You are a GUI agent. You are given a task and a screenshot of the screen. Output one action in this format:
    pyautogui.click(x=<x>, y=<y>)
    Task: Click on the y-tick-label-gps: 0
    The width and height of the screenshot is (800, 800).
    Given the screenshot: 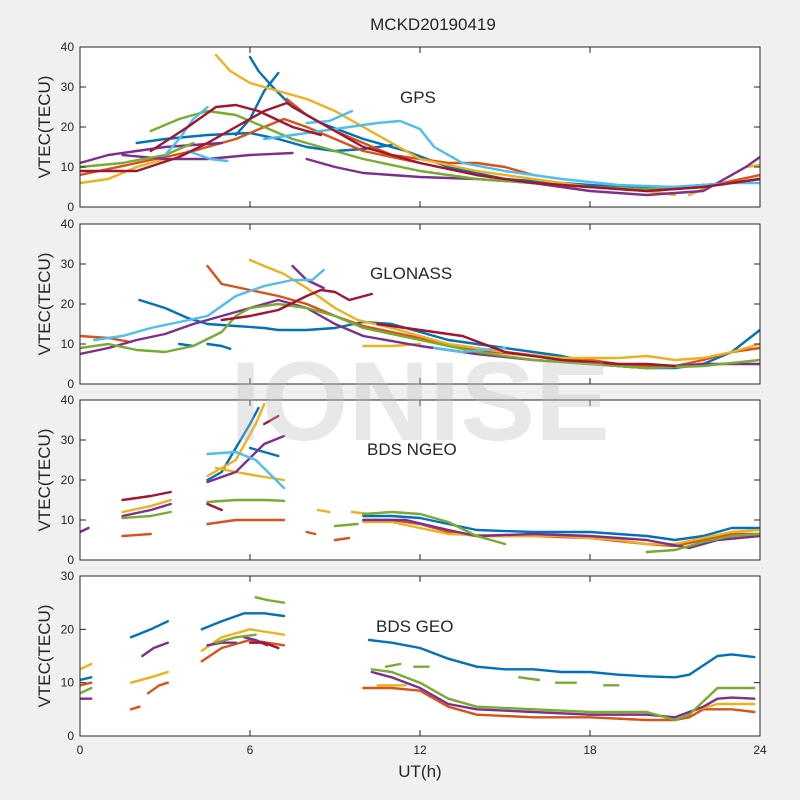 What is the action you would take?
    pyautogui.click(x=70, y=207)
    